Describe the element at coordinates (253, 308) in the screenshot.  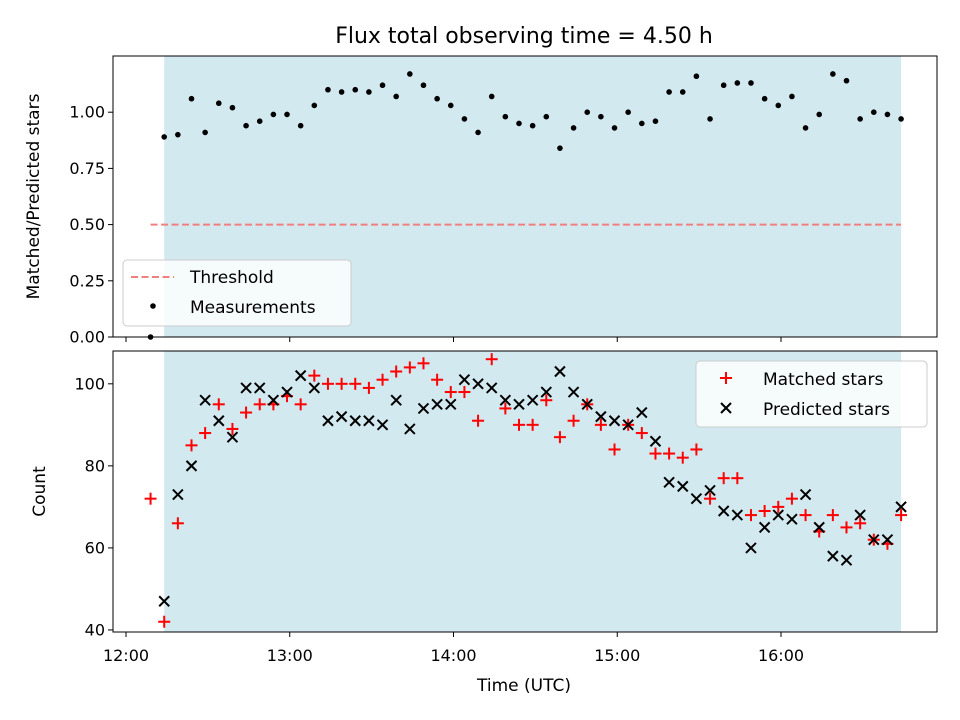
I see `legend-measurements-label: Measurements` at that location.